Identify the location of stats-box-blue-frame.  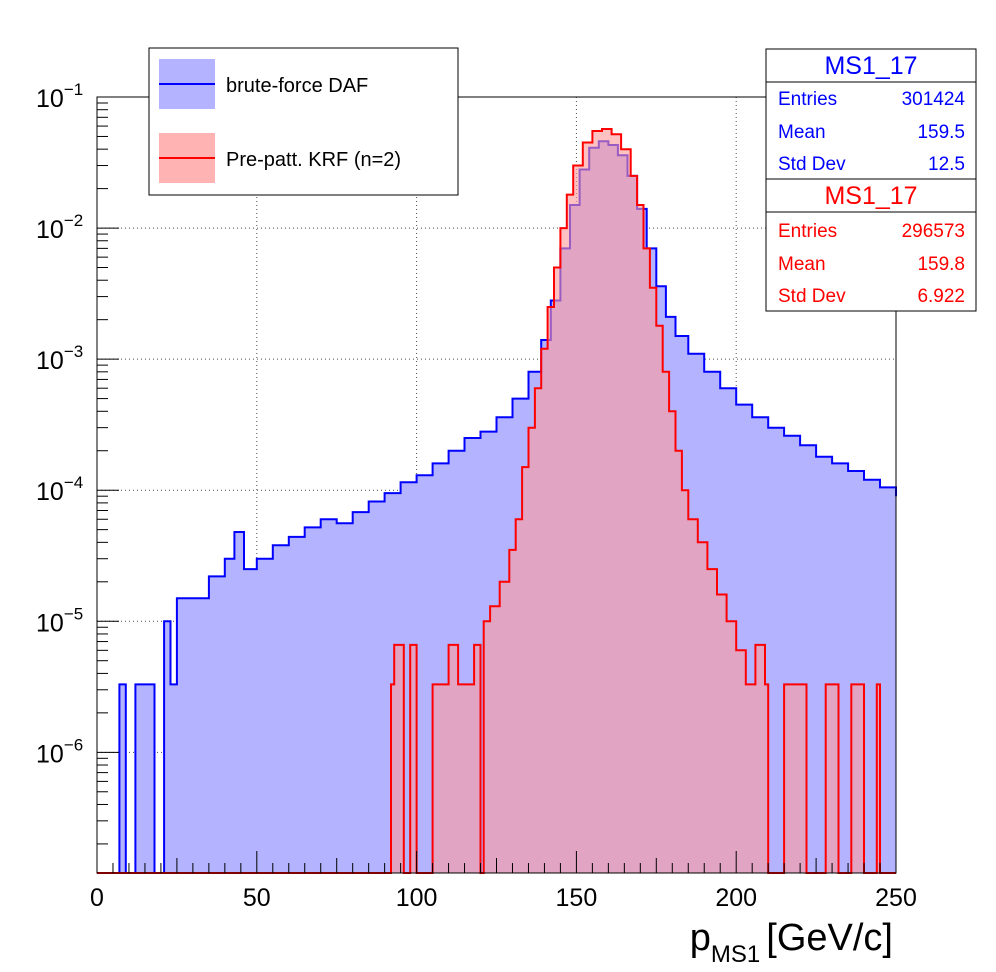
(871, 114).